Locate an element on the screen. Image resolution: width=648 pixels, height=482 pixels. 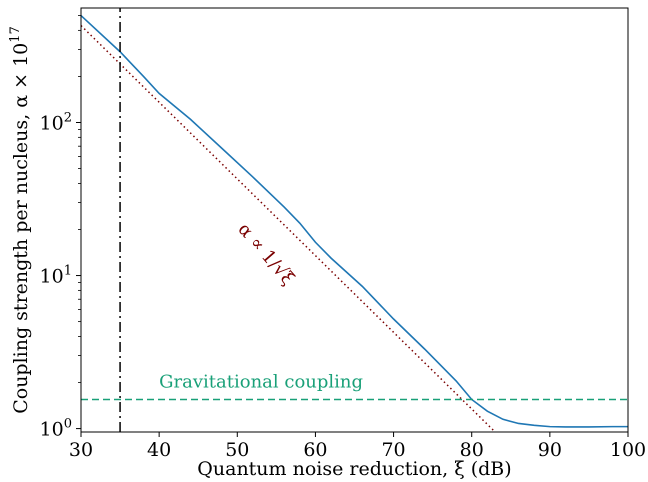
x-tick-label: 40 is located at coordinates (159, 450).